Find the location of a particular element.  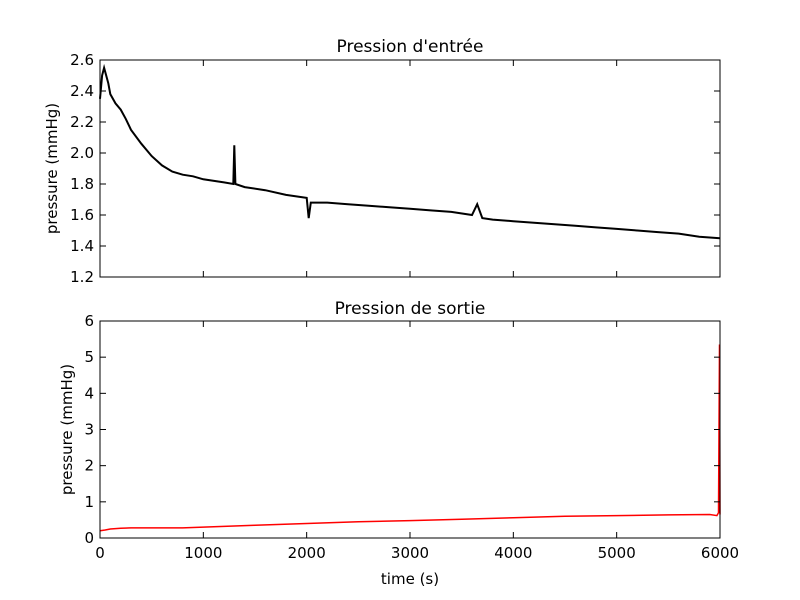

y-tick-label: 0 is located at coordinates (89, 538).